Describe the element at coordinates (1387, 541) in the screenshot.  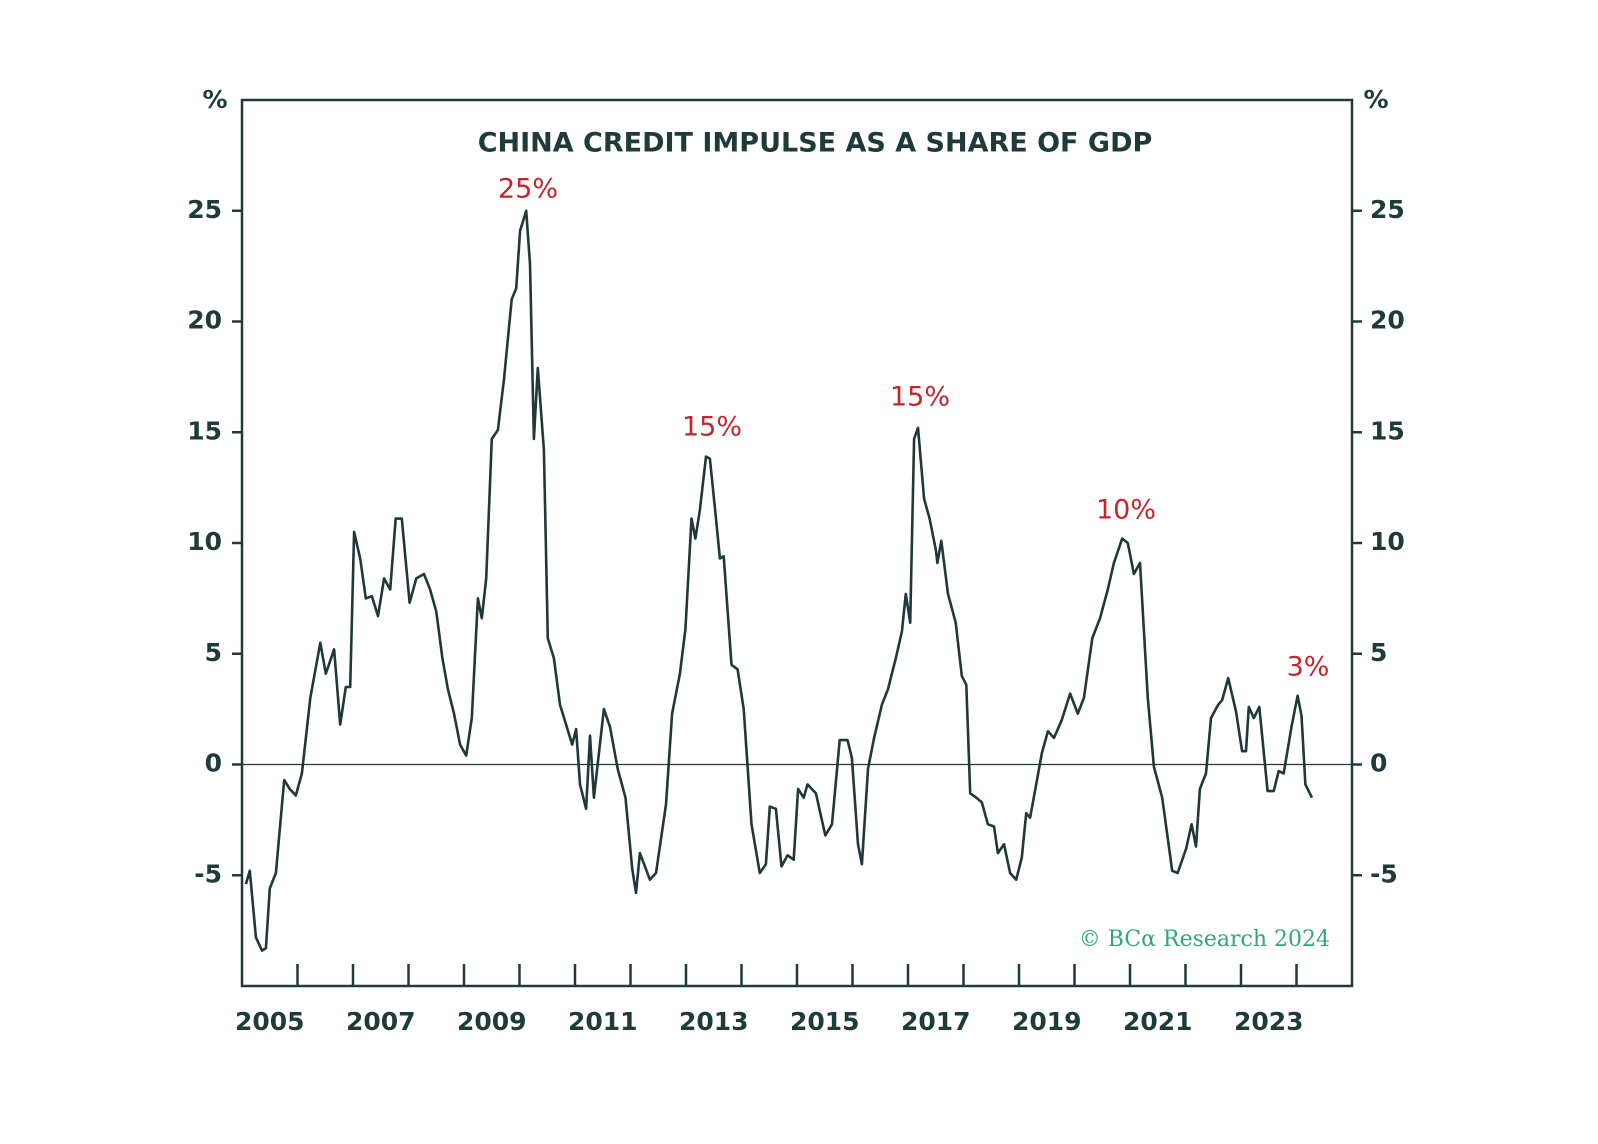
I see `y2-tick-label: 10` at that location.